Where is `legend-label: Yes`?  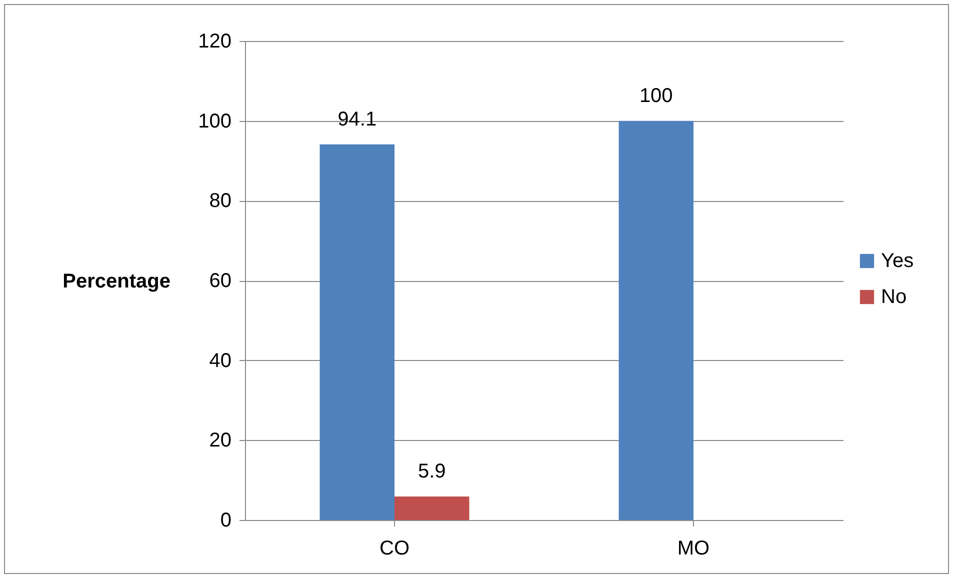
legend-label: Yes is located at coordinates (897, 261).